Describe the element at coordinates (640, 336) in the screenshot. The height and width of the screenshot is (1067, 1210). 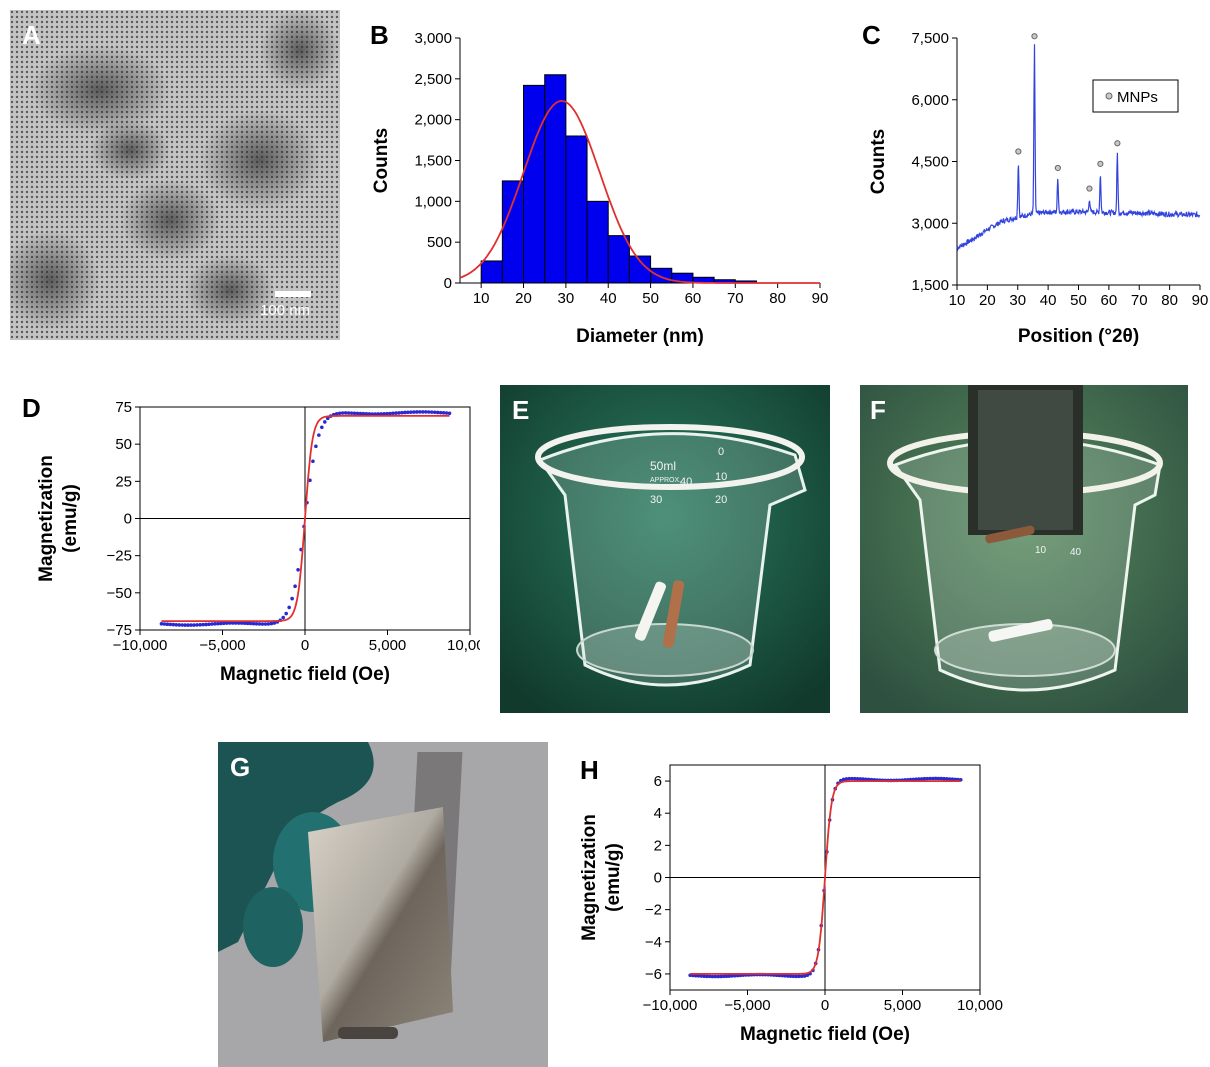
I see `x-axis-label: Diameter (nm)` at that location.